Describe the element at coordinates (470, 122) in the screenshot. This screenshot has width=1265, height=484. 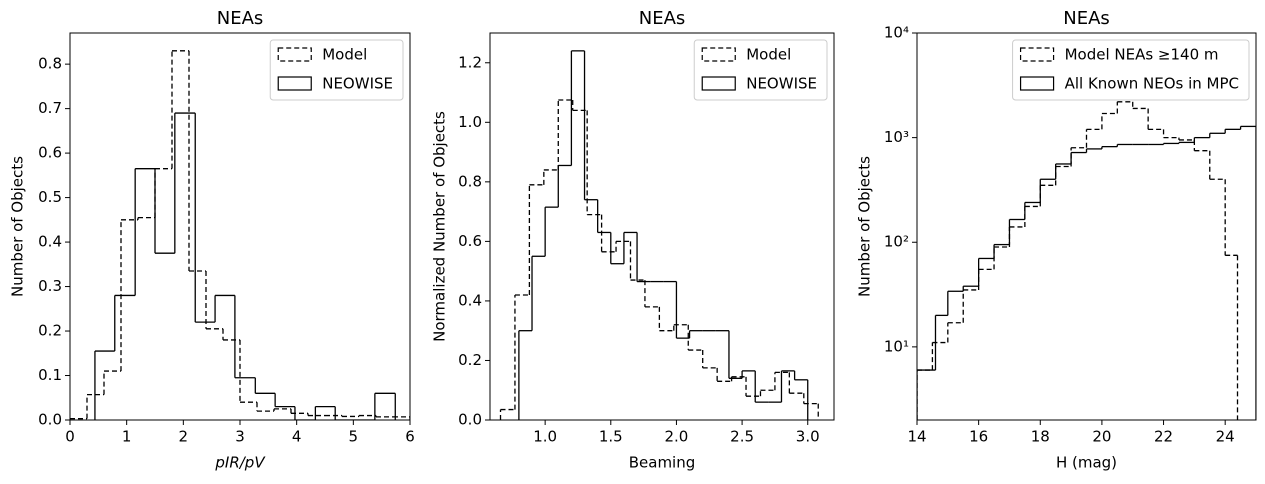
I see `y-tick-label: 1.0` at that location.